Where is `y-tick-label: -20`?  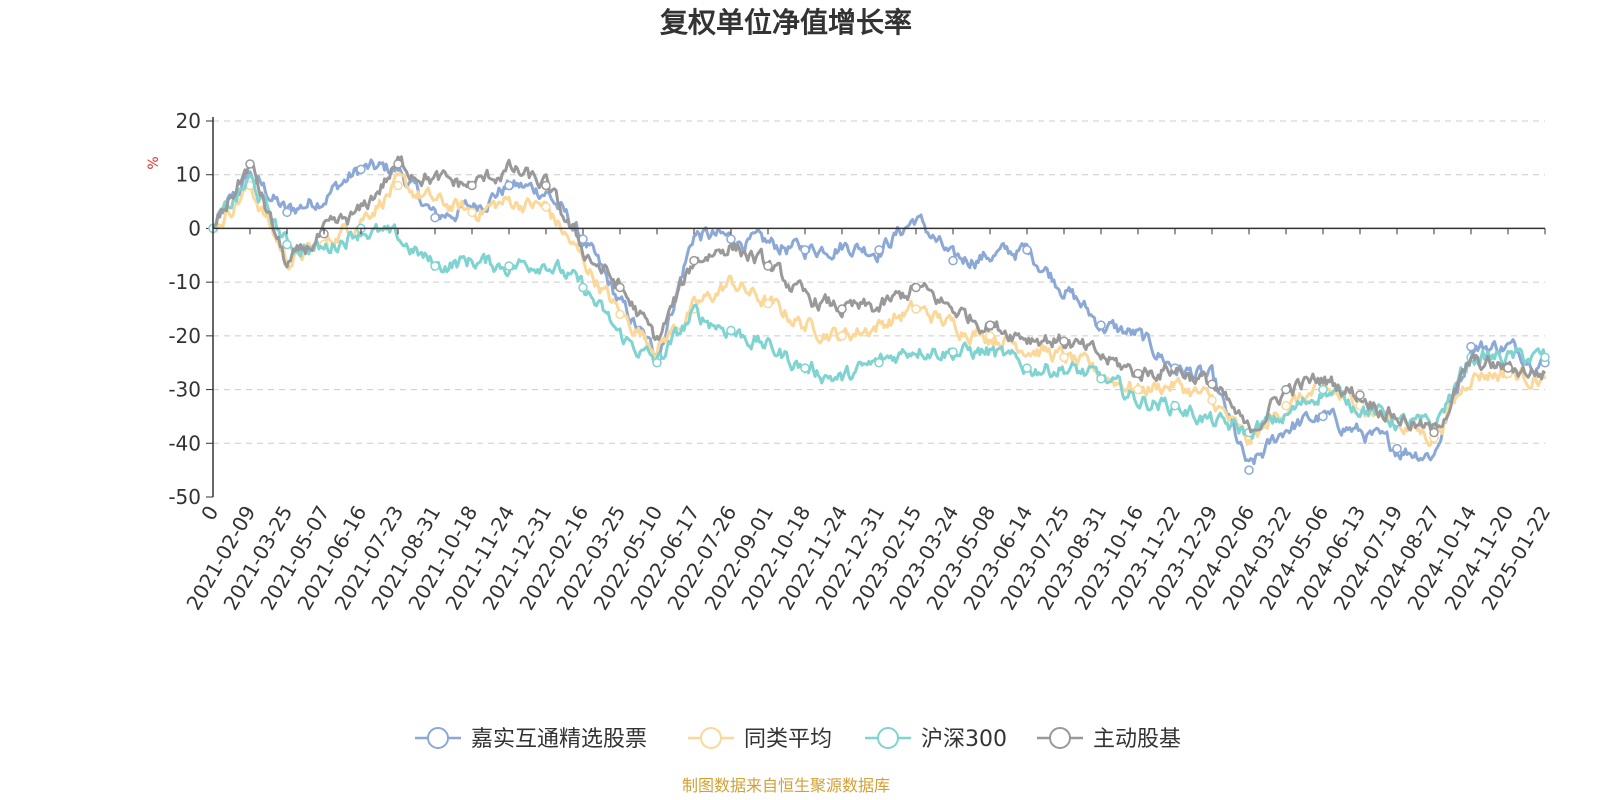
y-tick-label: -20 is located at coordinates (184, 336).